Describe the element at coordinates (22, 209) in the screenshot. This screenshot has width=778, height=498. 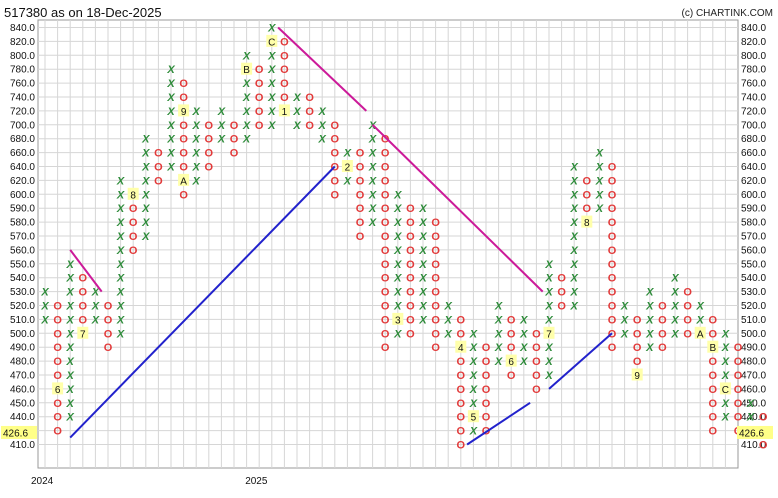
I see `y-tick-left: 590.0` at that location.